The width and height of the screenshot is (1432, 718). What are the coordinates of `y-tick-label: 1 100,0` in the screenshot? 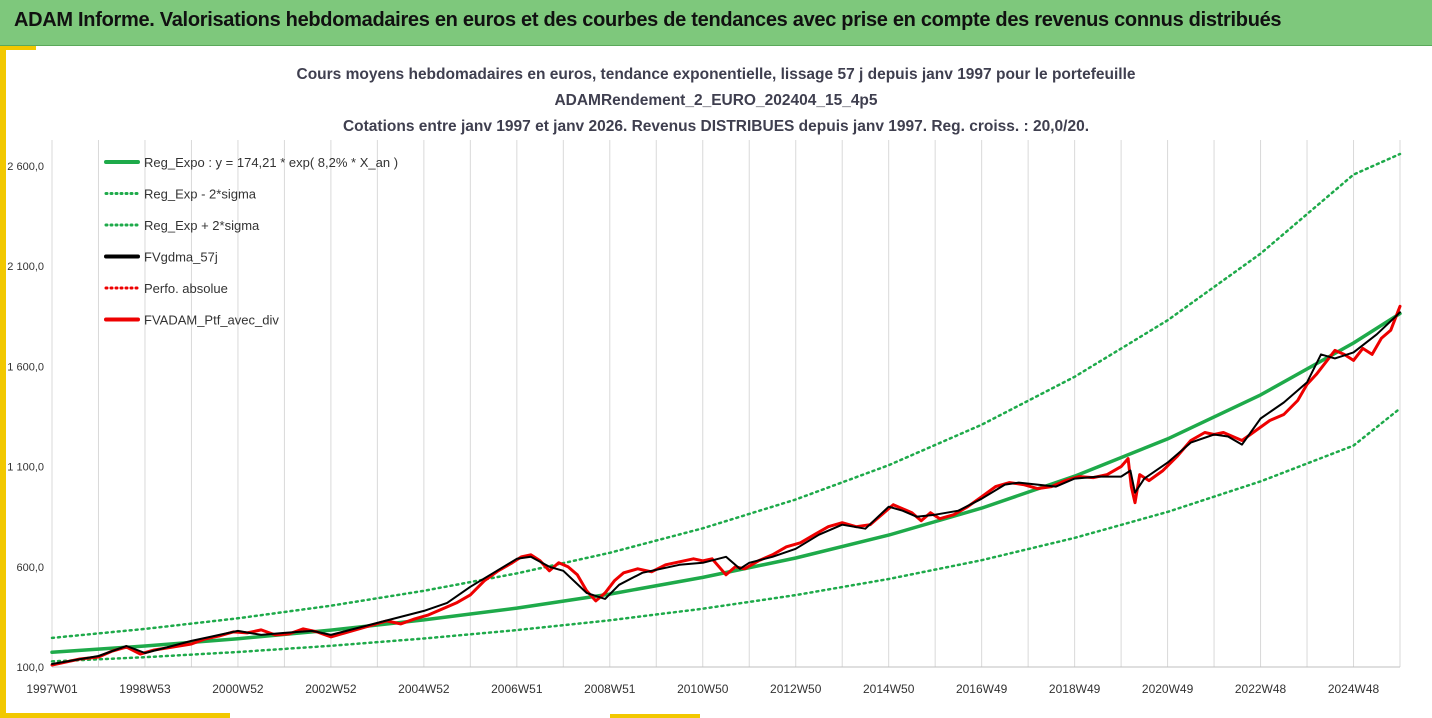 It's located at (25, 468).